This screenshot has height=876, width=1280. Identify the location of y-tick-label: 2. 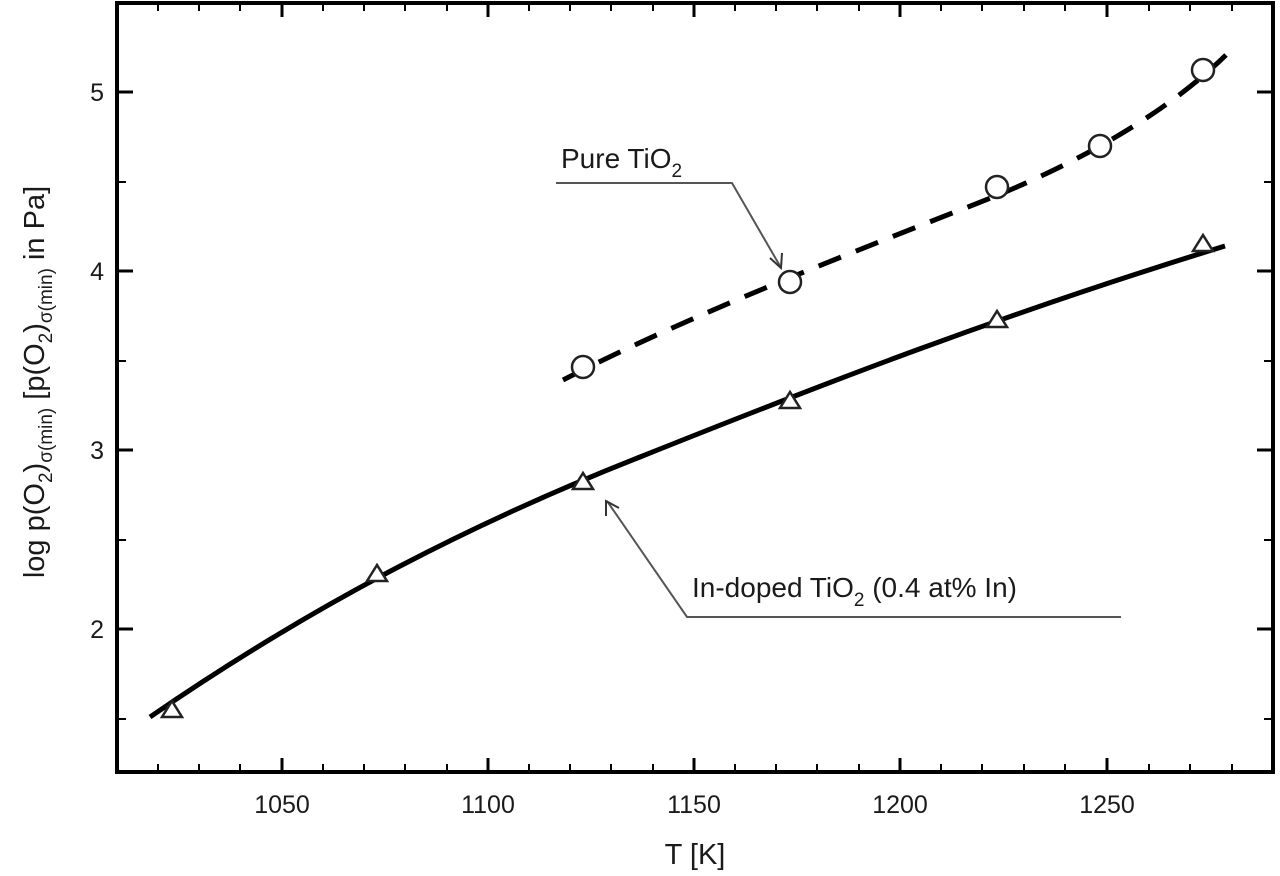
(97, 630).